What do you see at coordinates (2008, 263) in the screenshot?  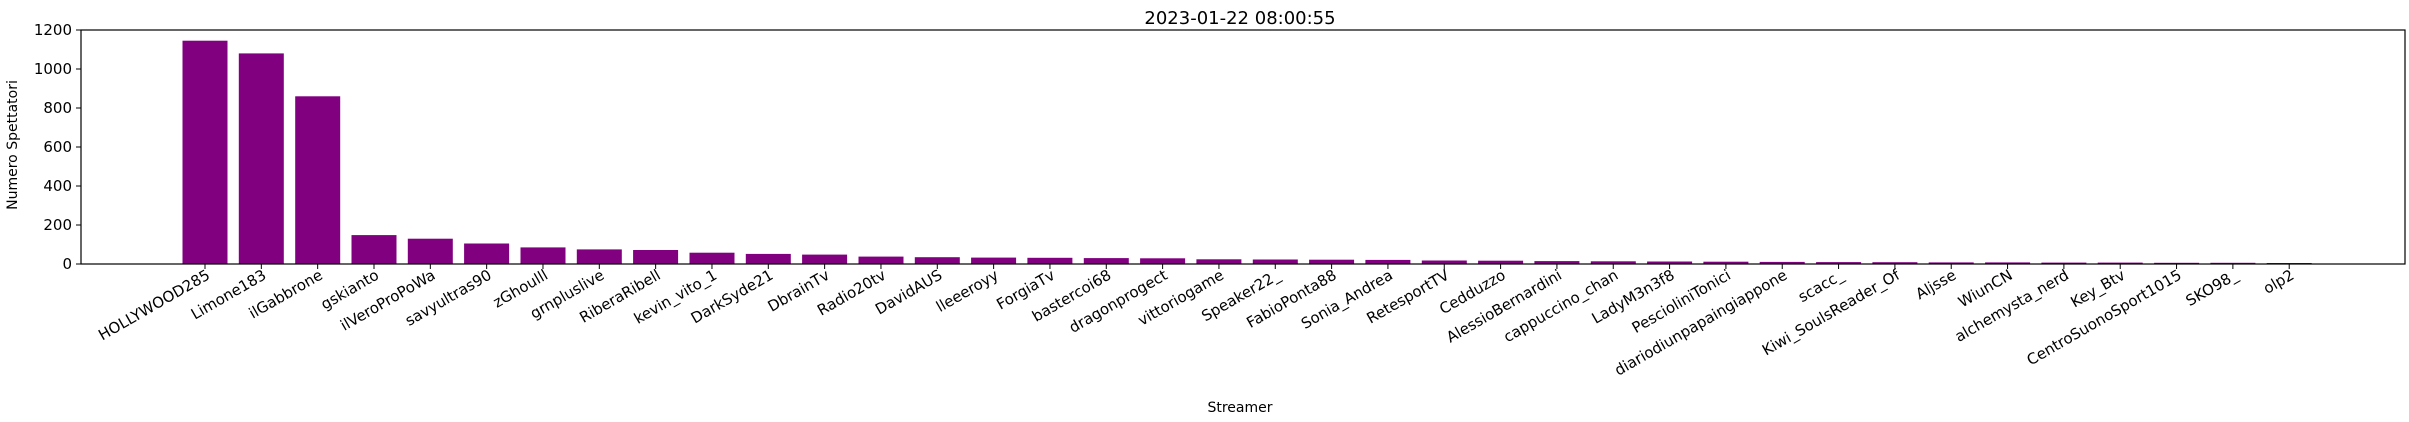 I see `bar-WiunCN` at bounding box center [2008, 263].